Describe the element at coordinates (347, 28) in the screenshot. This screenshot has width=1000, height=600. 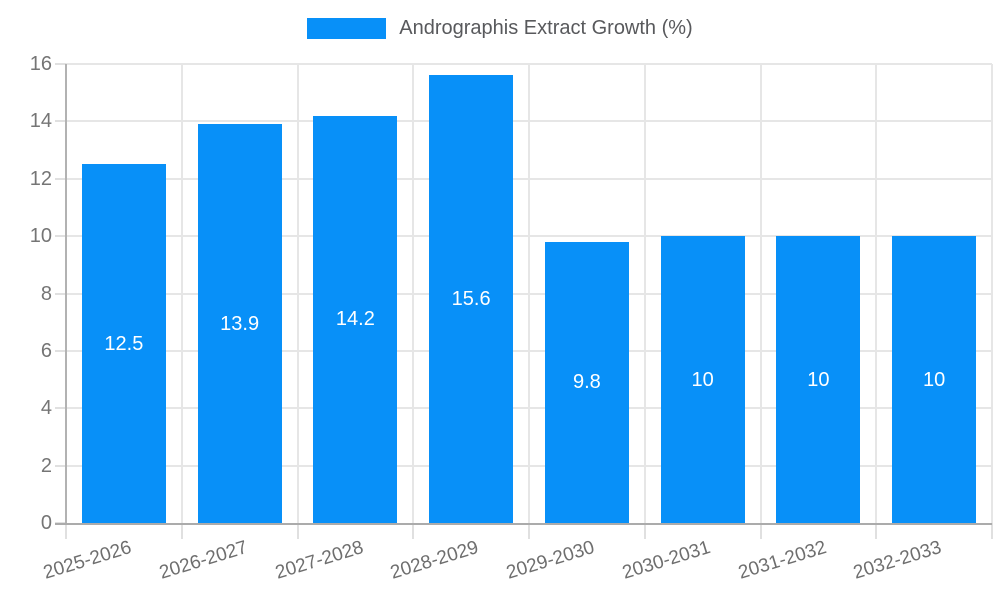
I see `legend-swatch` at that location.